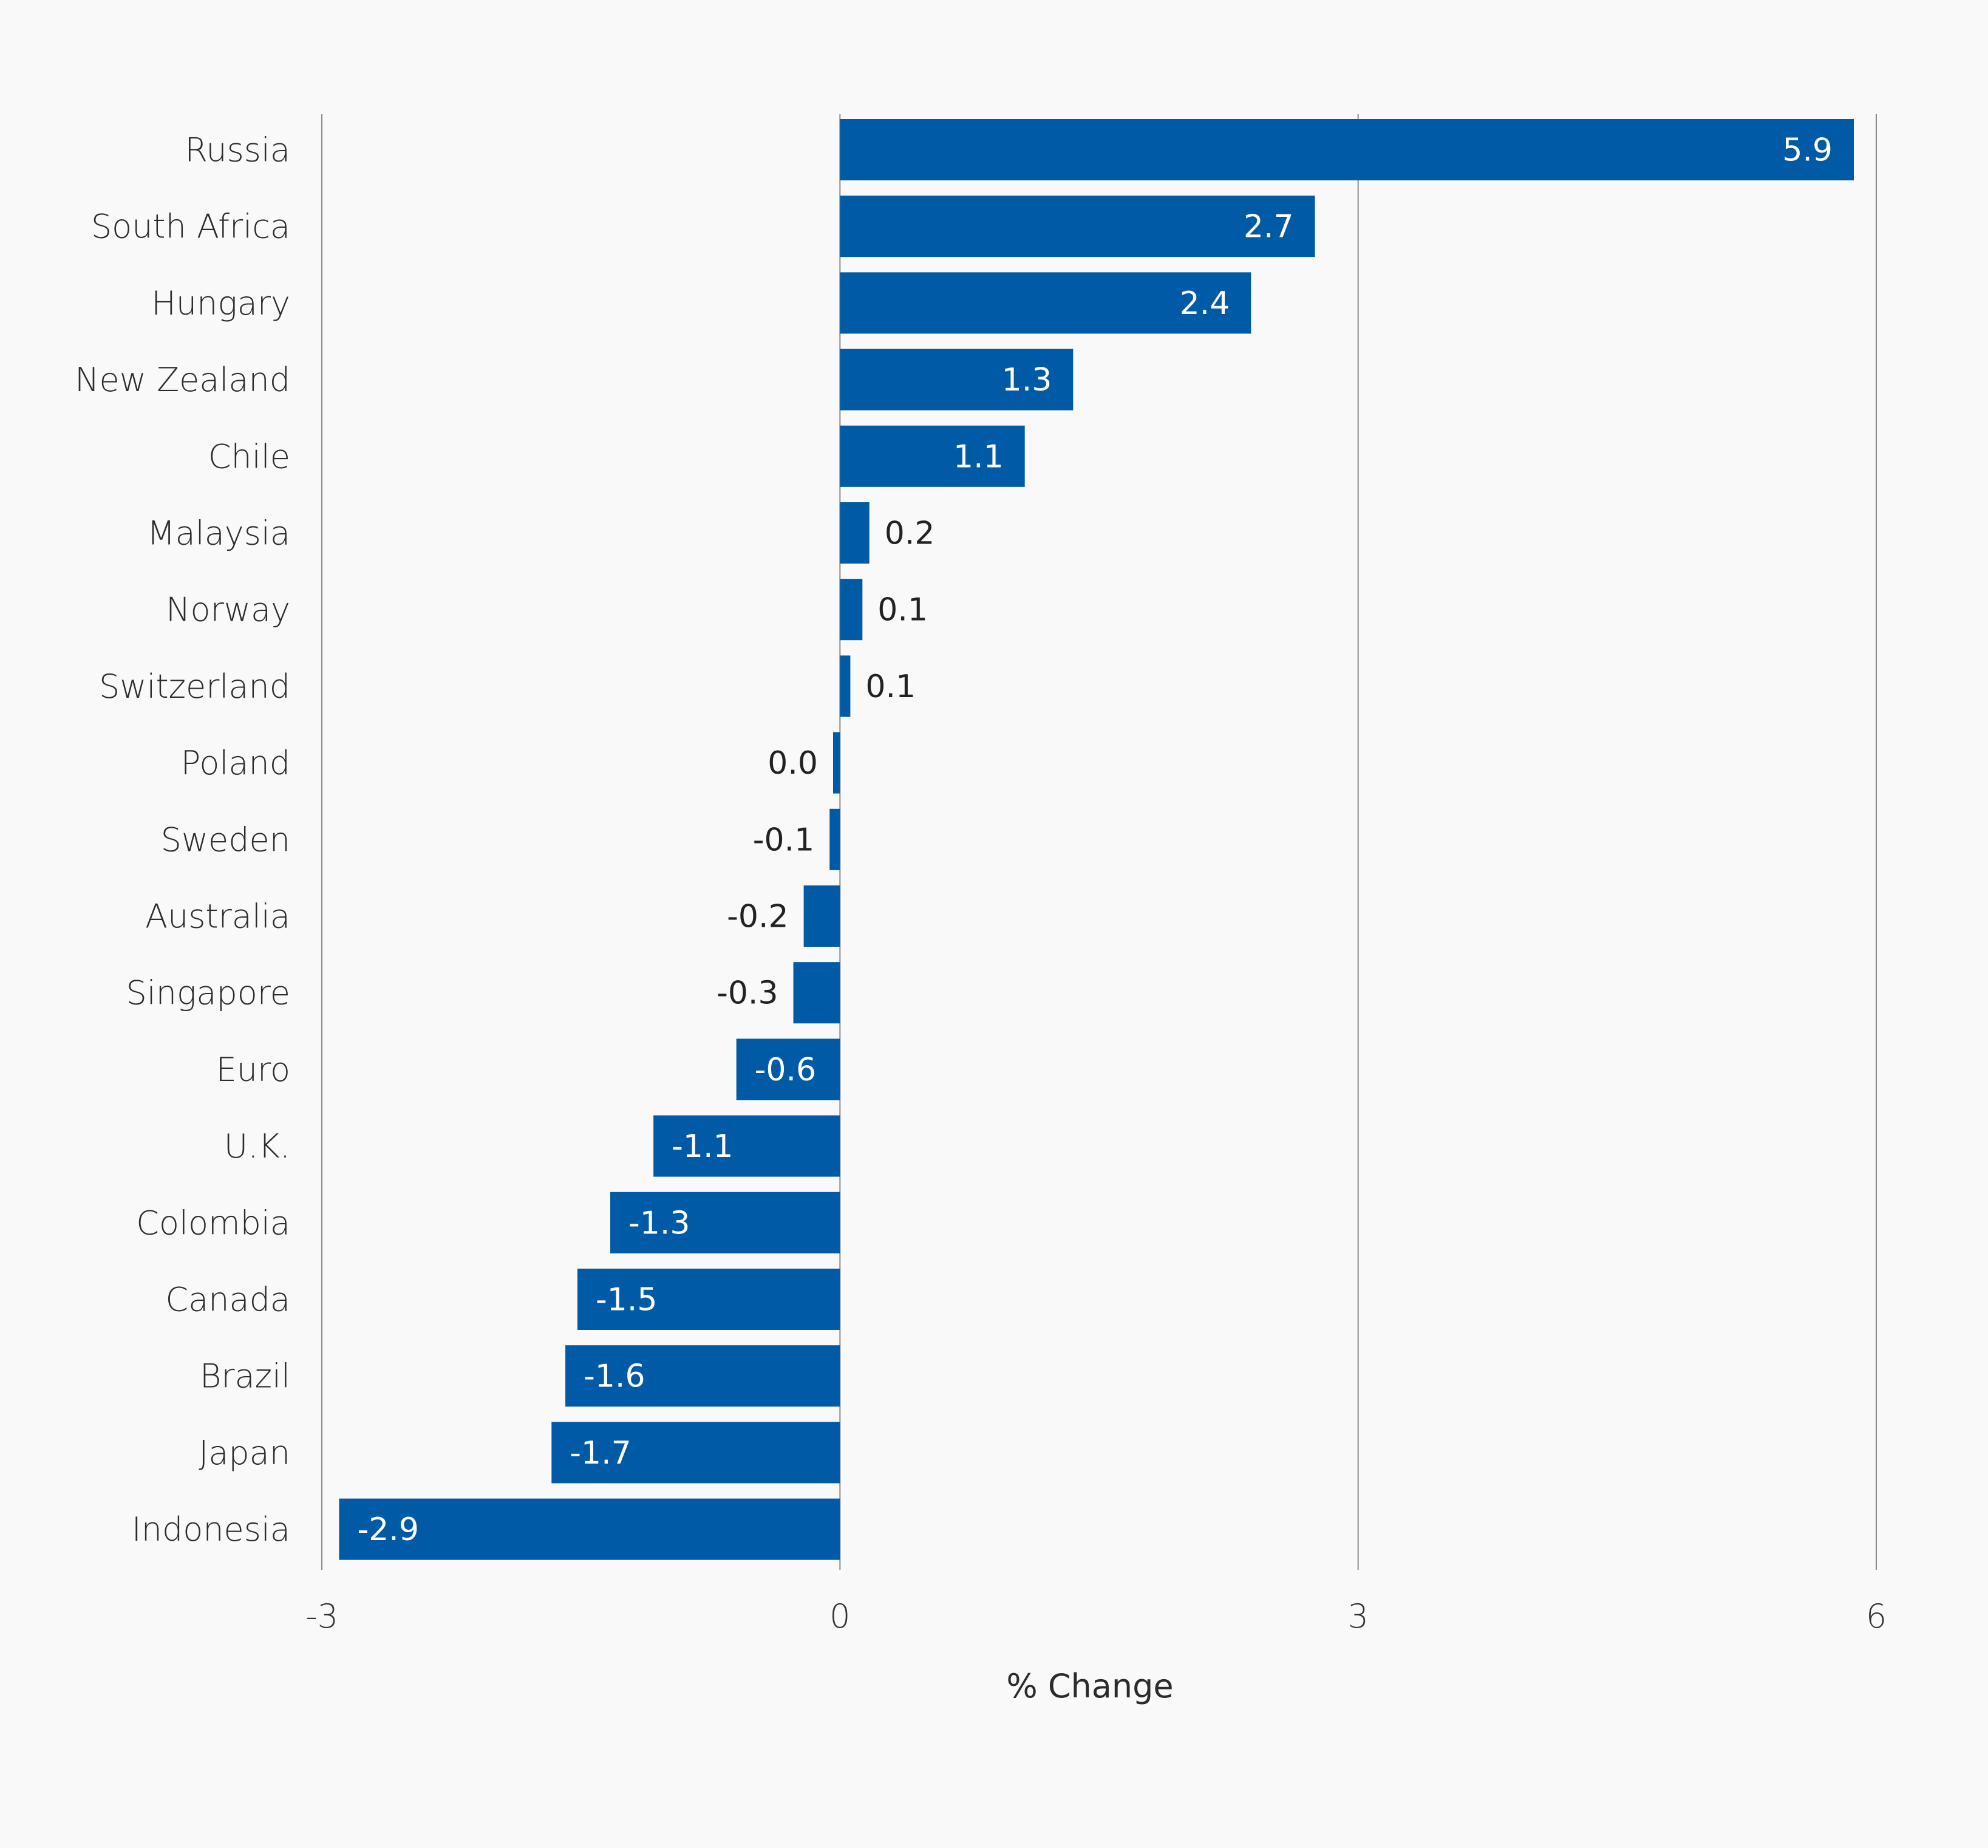  Describe the element at coordinates (244, 1453) in the screenshot. I see `category-label: Japan` at that location.